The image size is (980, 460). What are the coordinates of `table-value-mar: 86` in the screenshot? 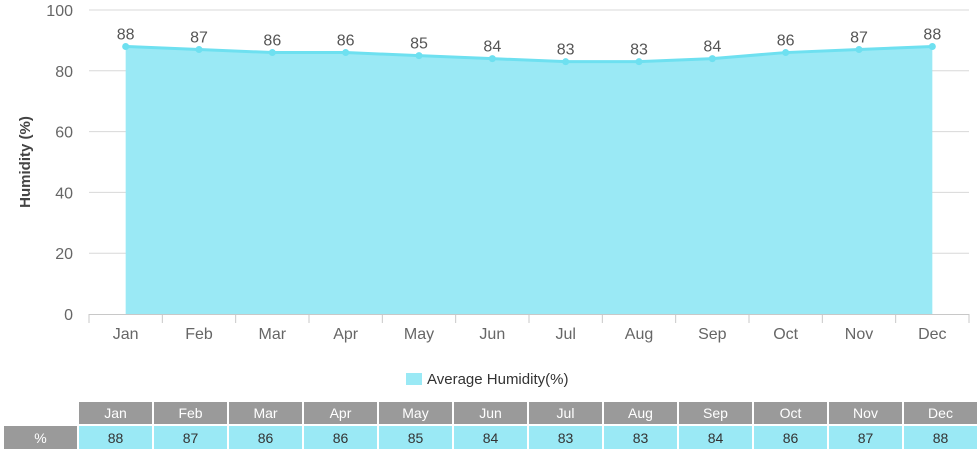 It's located at (265, 436).